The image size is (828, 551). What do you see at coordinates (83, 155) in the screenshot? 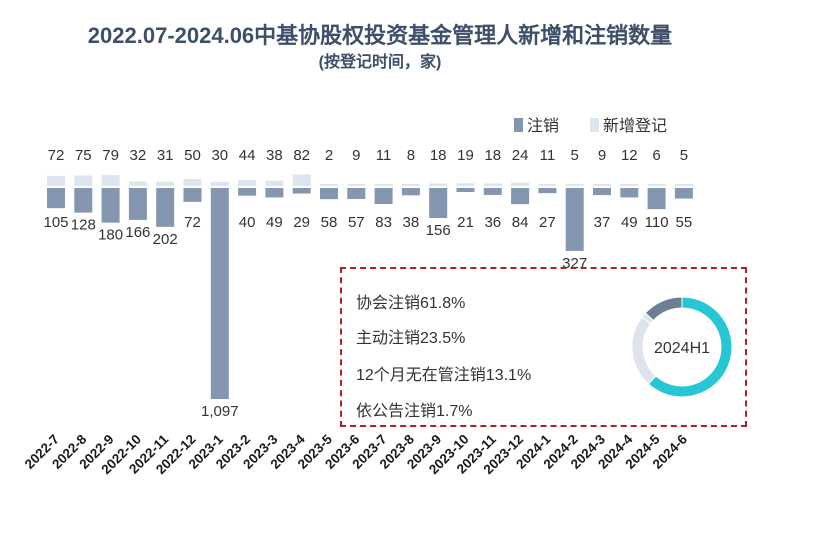
I see `label-new-2022-8: 75` at bounding box center [83, 155].